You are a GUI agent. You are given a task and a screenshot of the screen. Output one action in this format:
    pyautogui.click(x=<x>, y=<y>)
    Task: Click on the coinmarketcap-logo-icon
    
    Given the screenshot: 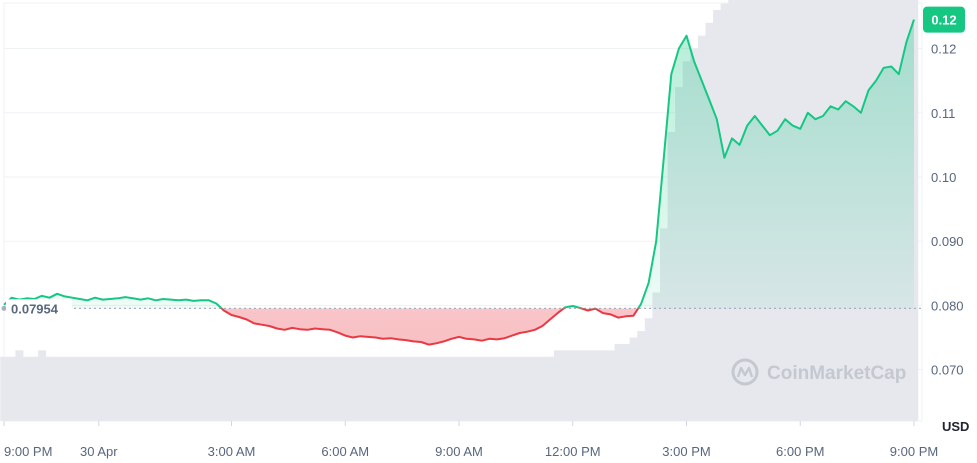 What is the action you would take?
    pyautogui.click(x=745, y=372)
    